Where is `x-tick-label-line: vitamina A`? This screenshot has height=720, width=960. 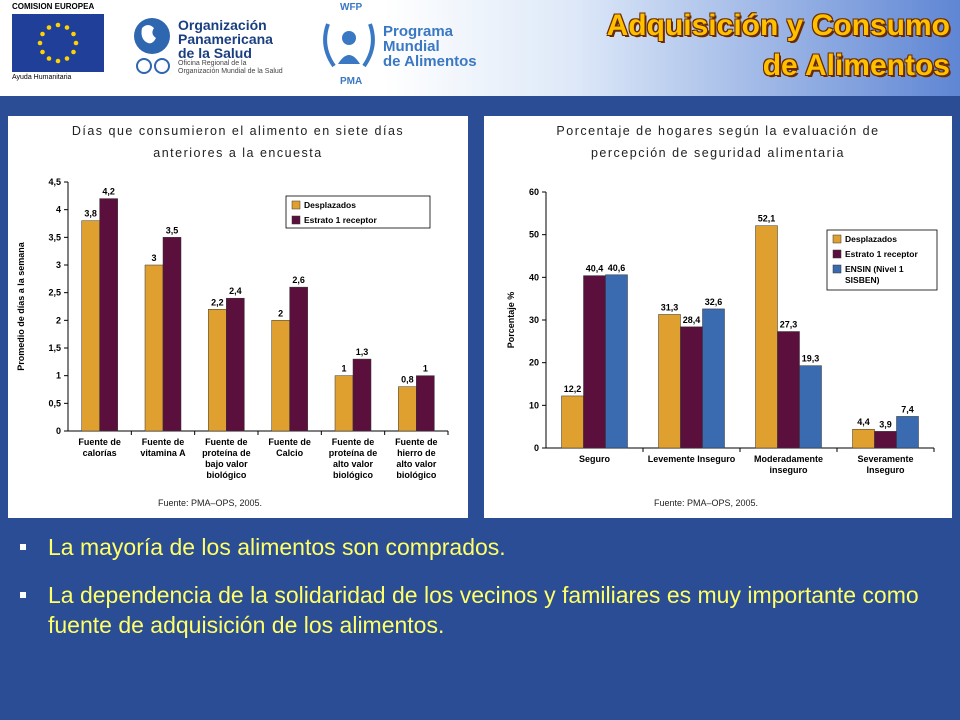
x-tick-label-line: vitamina A is located at coordinates (163, 453).